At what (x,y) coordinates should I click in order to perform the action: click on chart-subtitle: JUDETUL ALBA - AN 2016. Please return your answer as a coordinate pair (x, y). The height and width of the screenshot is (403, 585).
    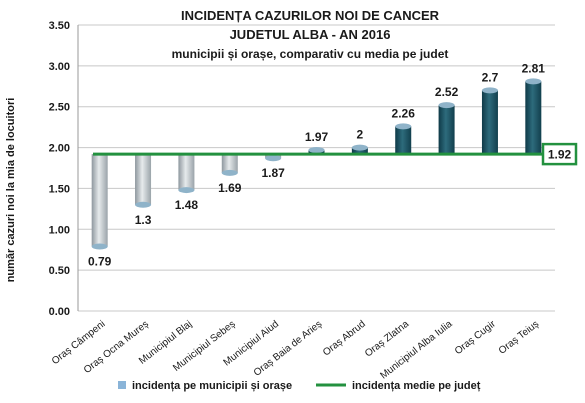
    Looking at the image, I should click on (310, 34).